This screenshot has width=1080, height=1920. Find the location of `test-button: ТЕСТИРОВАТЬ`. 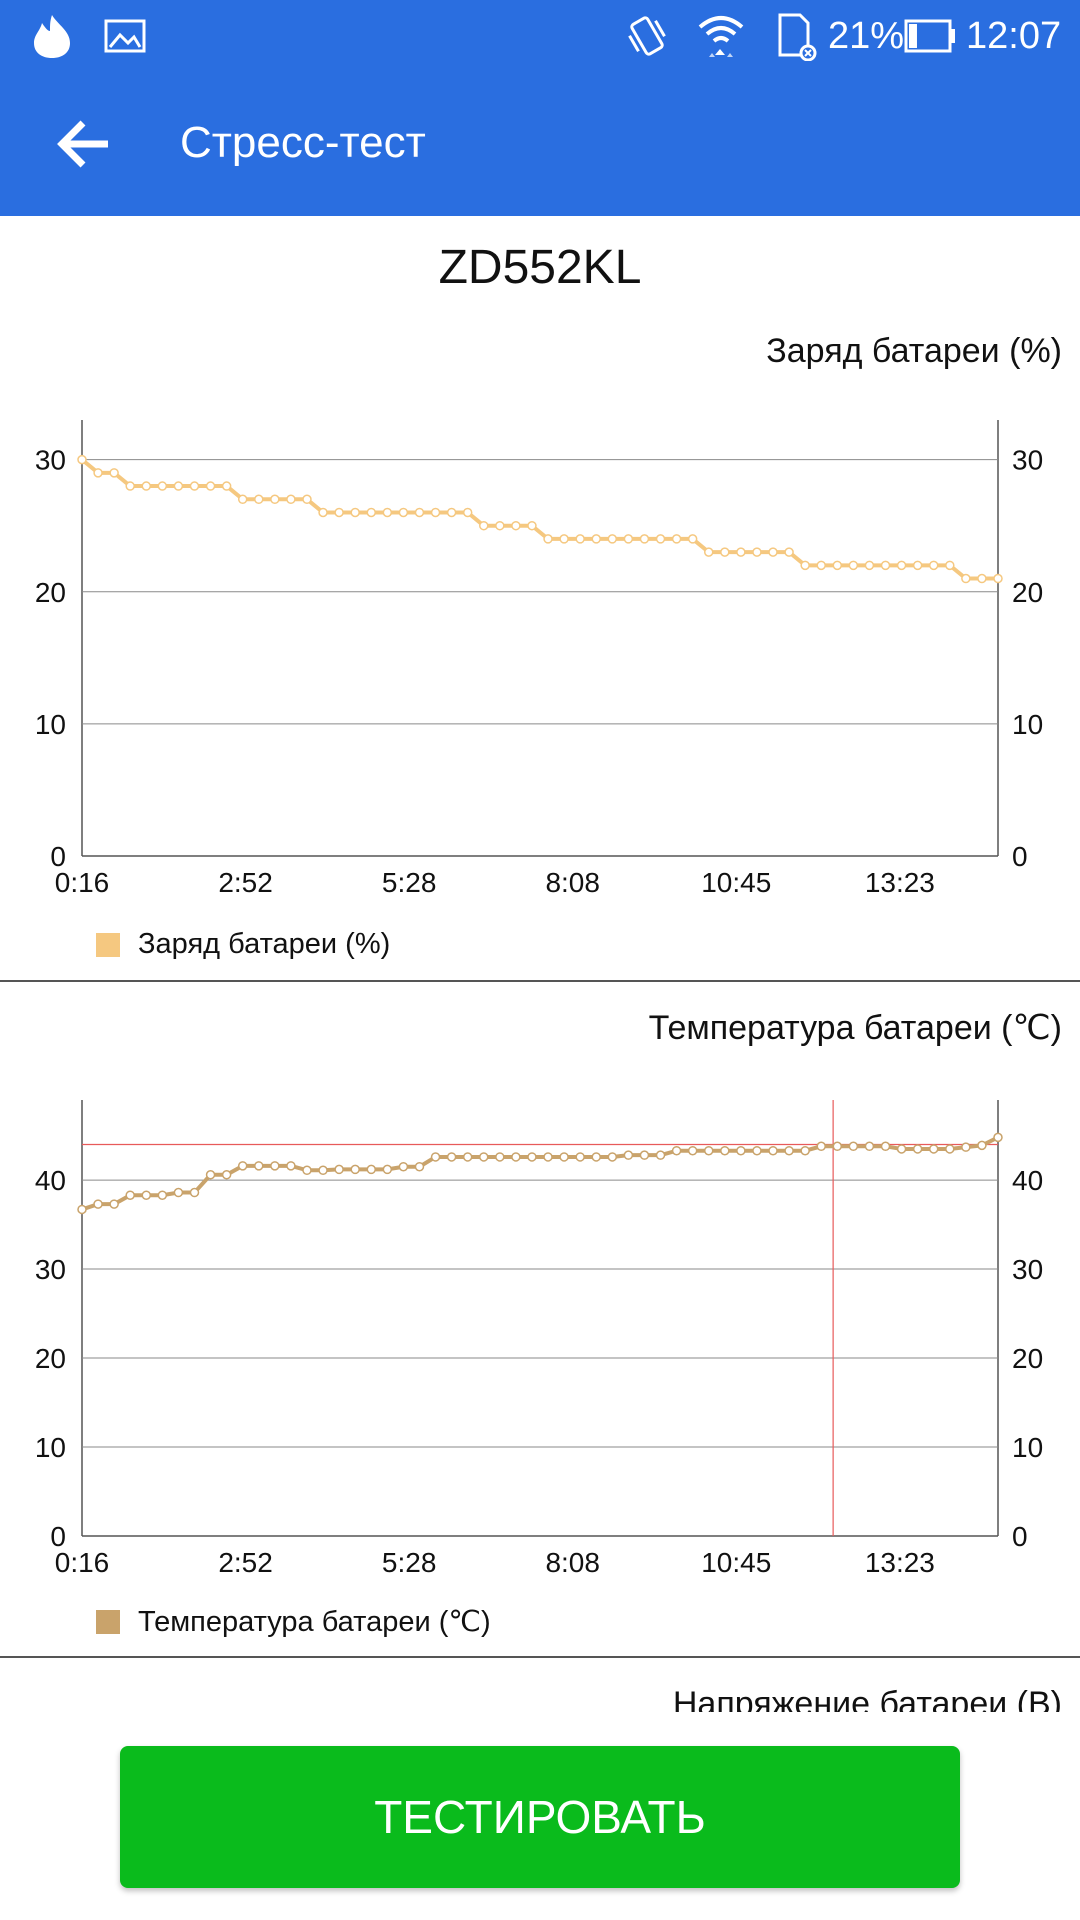

test-button: ТЕСТИРОВАТЬ is located at coordinates (540, 1817).